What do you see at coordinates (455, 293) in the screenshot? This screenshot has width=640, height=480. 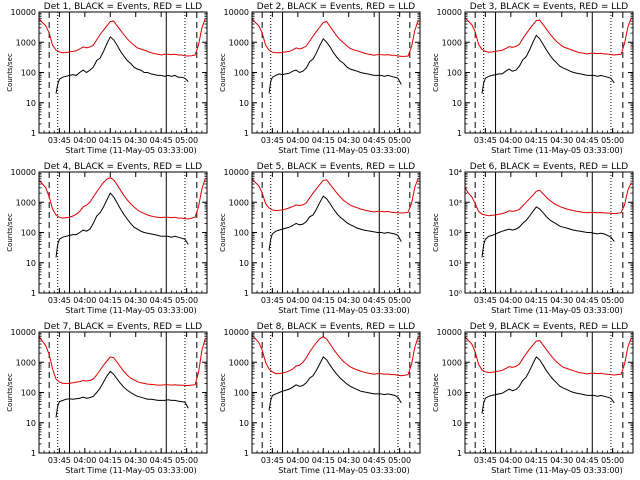 I see `y-tick-label: 10⁰` at bounding box center [455, 293].